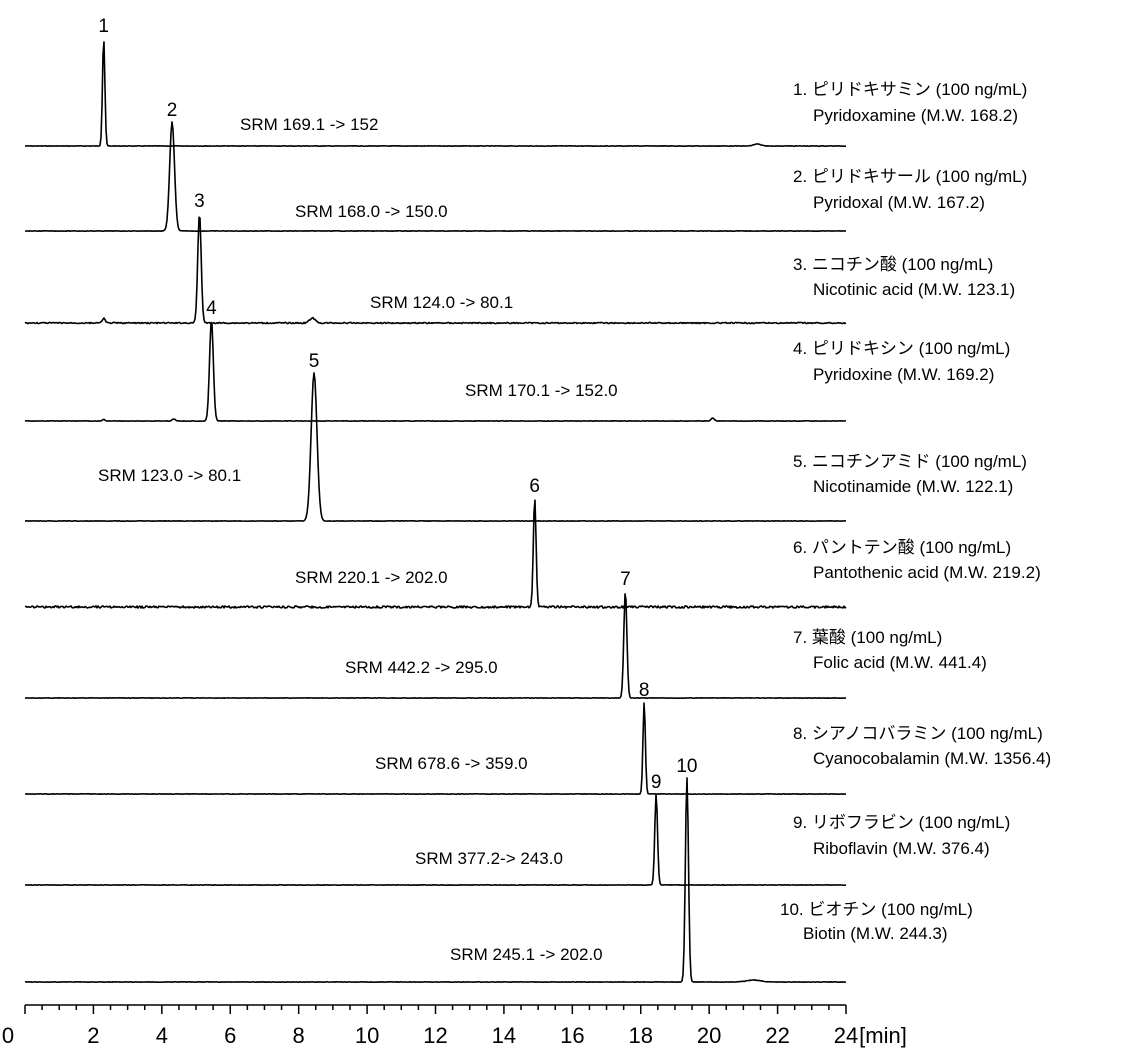 This screenshot has width=1125, height=1054. What do you see at coordinates (900, 662) in the screenshot?
I see `legend-en-7: Folic acid (M.W. 441.4)` at bounding box center [900, 662].